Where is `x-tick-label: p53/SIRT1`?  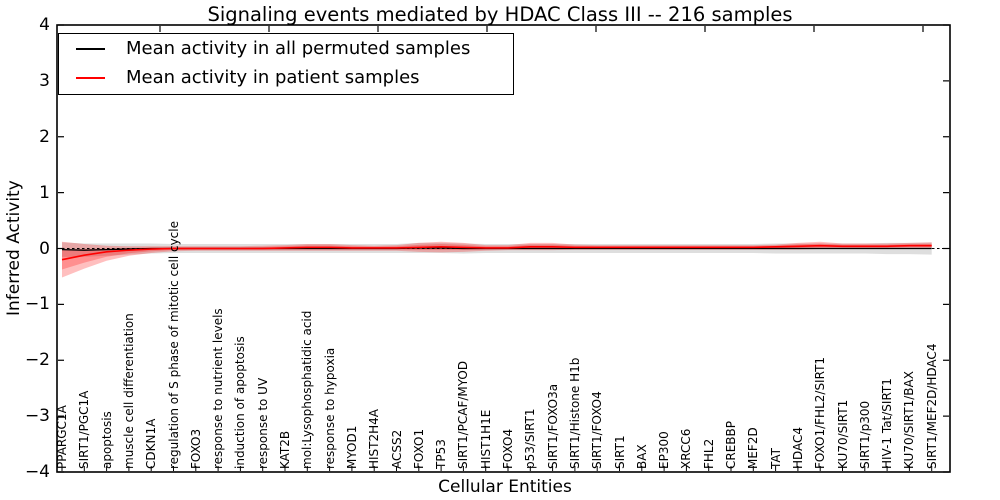 x-tick-label: p53/SIRT1 is located at coordinates (530, 438).